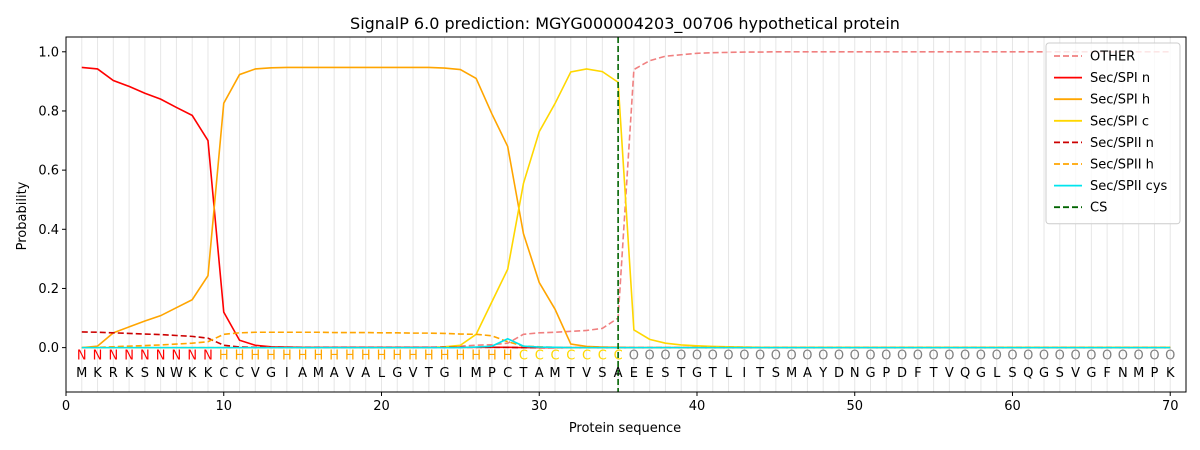 The width and height of the screenshot is (1200, 450). I want to click on residue-label: N, so click(1123, 373).